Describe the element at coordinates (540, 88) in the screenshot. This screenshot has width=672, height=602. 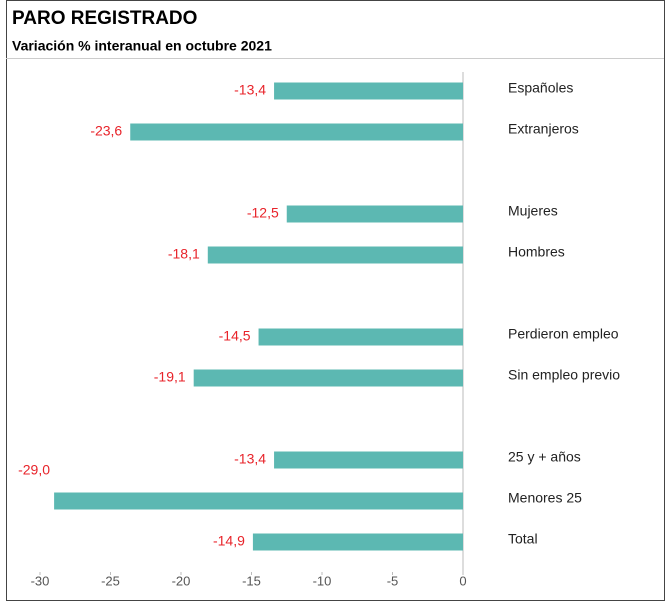
I see `category-label: Españoles` at that location.